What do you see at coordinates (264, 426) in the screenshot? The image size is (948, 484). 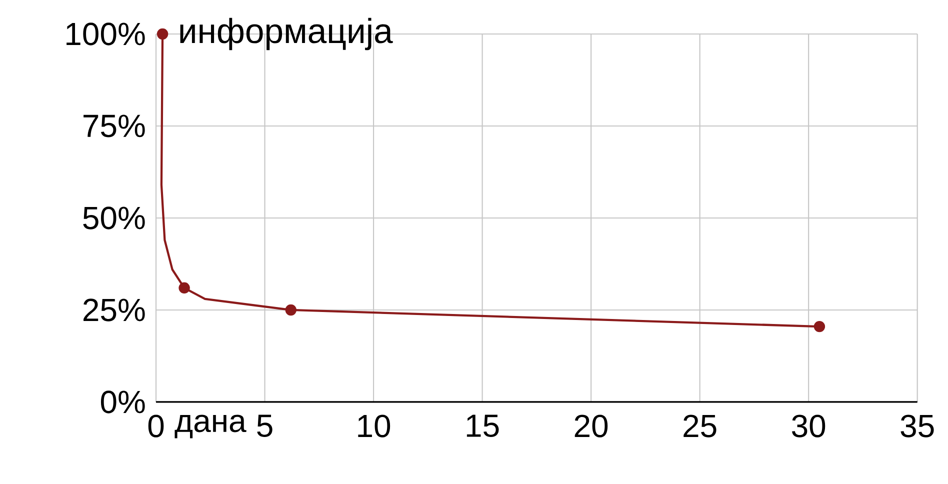 I see `x-tick-label: 5` at bounding box center [264, 426].